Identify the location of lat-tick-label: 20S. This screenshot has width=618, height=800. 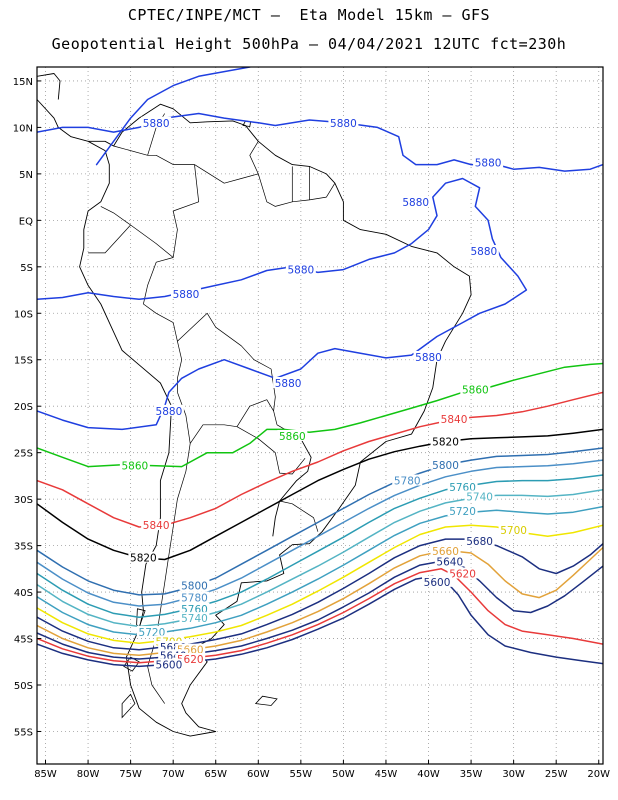
(23, 407).